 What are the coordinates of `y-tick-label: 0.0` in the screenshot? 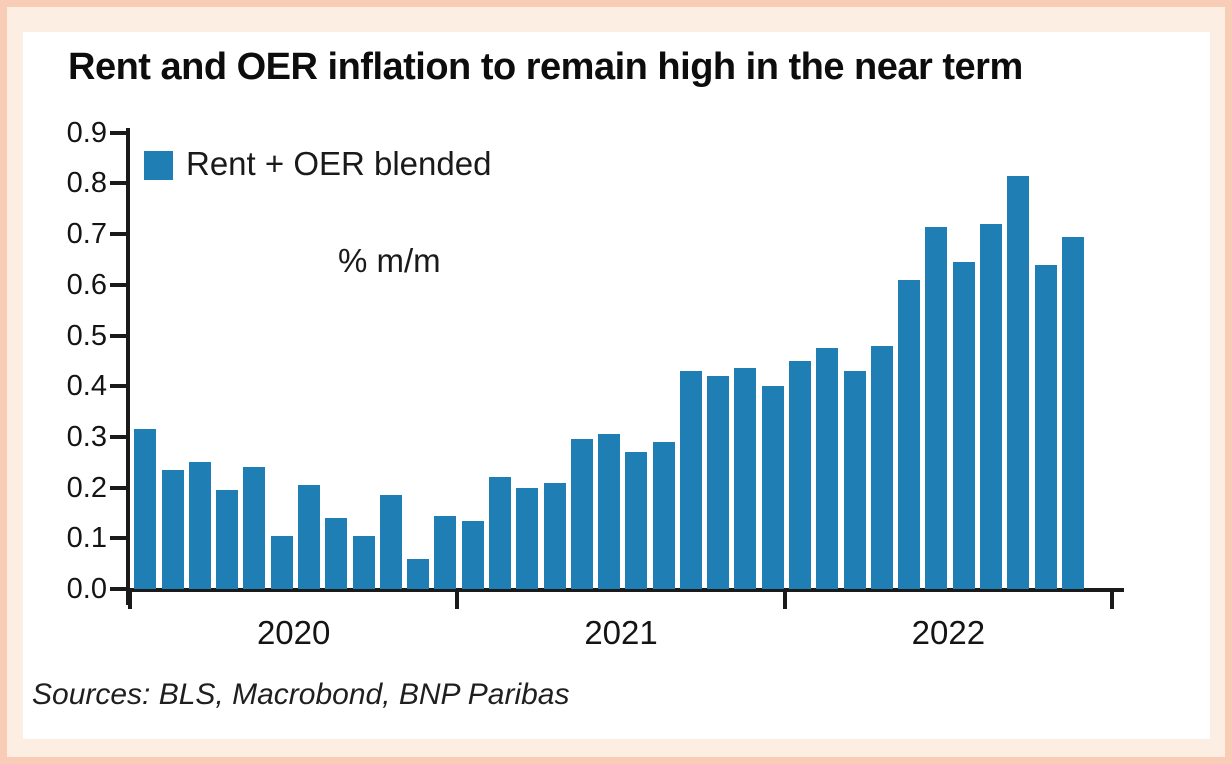 It's located at (86, 589).